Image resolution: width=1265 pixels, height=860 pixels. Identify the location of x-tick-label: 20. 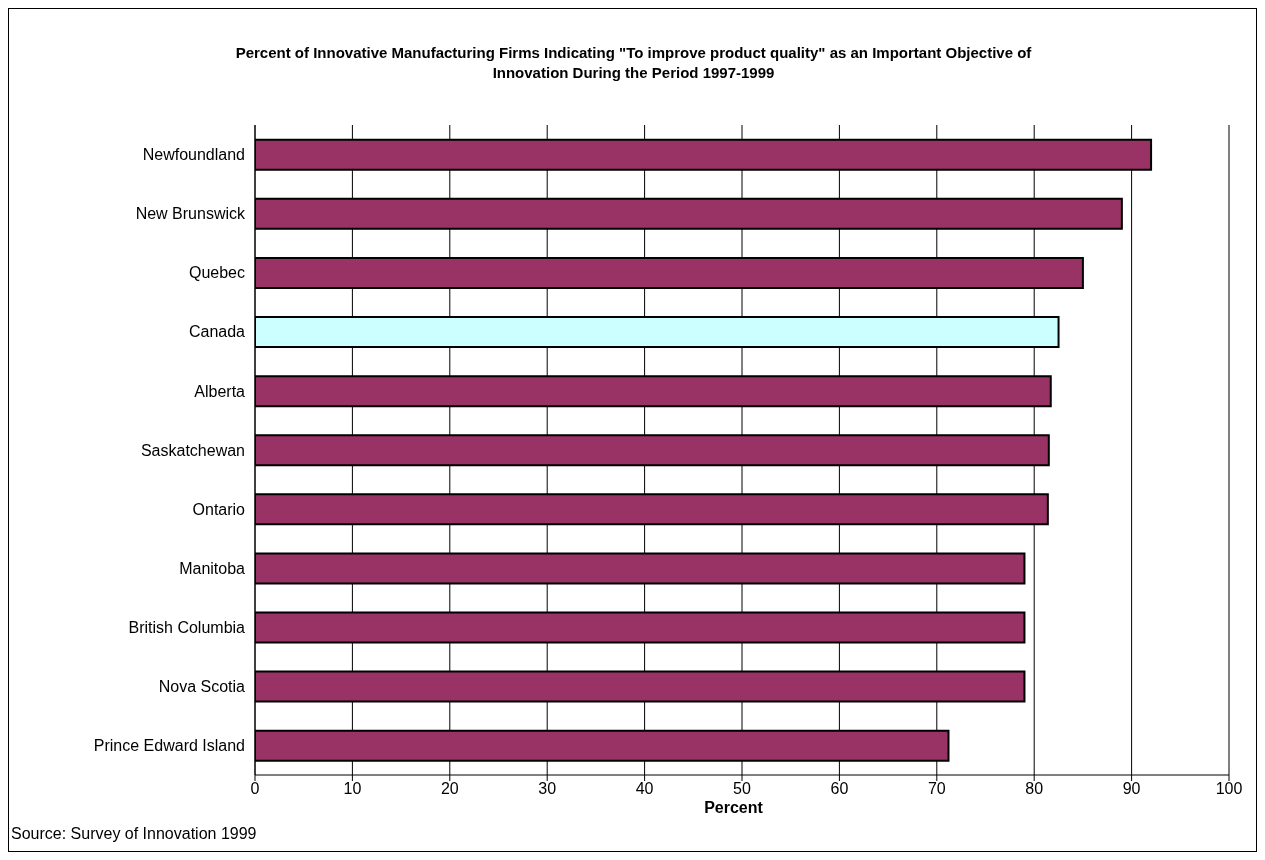
(449, 789).